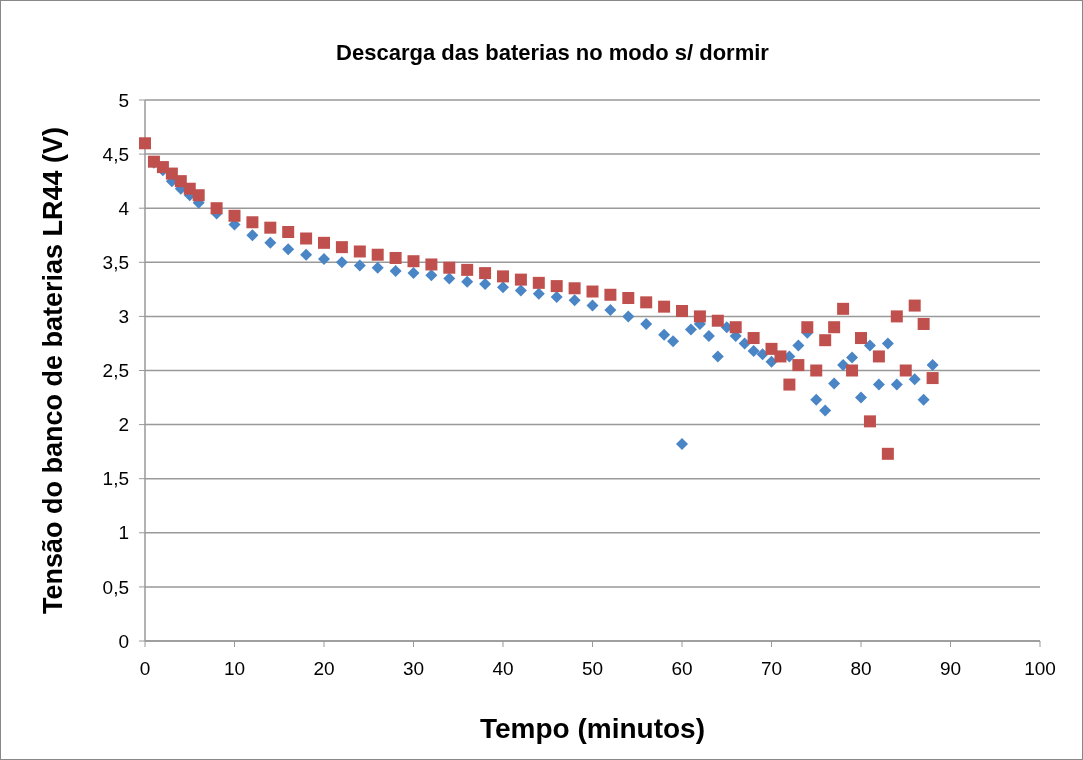  I want to click on y-tick-label: 1, so click(123, 533).